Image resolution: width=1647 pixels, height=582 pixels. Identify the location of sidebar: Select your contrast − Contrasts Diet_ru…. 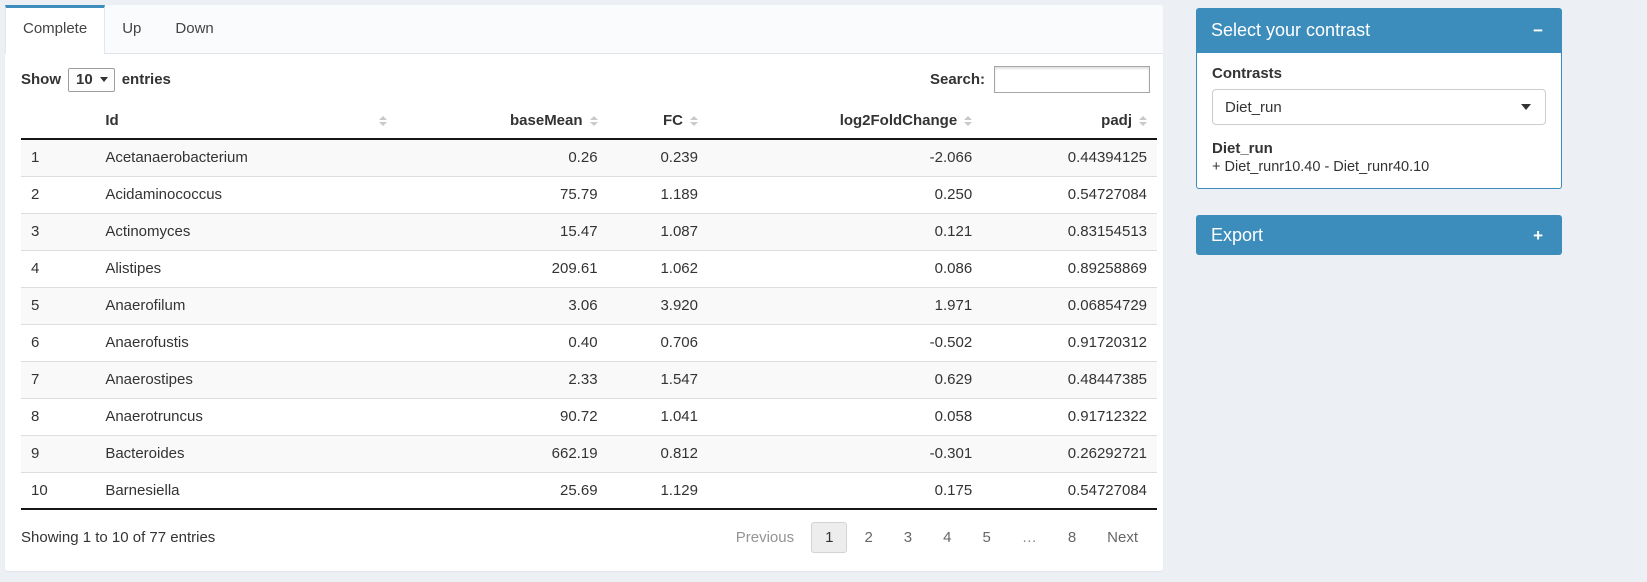
(1379, 131).